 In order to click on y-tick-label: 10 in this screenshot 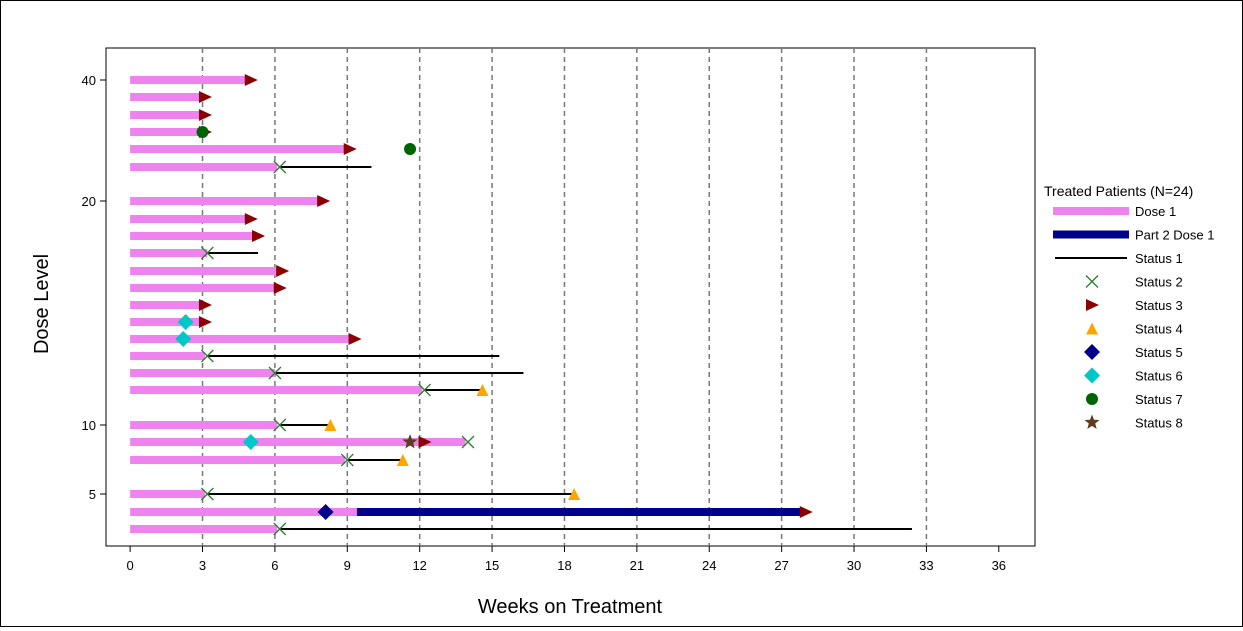, I will do `click(89, 425)`.